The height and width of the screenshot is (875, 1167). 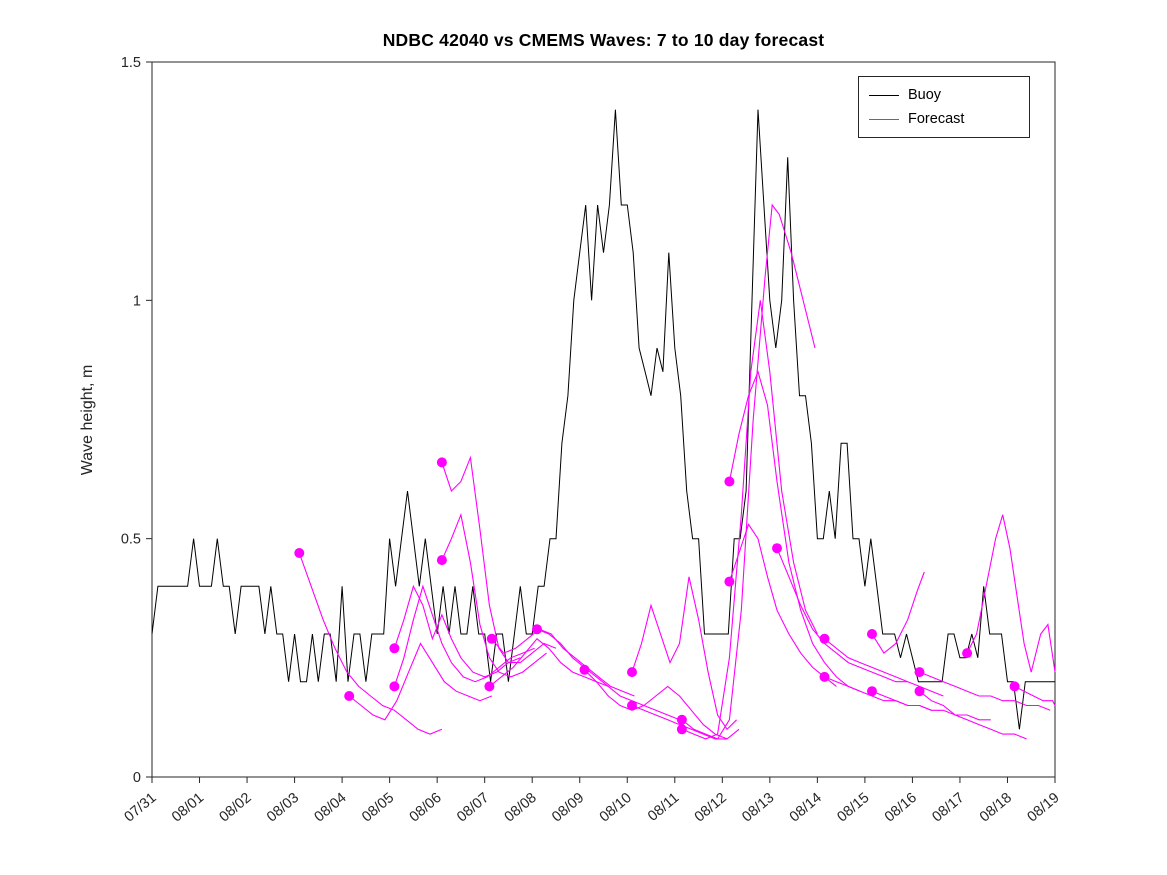 What do you see at coordinates (137, 778) in the screenshot?
I see `y-tick-label: 0` at bounding box center [137, 778].